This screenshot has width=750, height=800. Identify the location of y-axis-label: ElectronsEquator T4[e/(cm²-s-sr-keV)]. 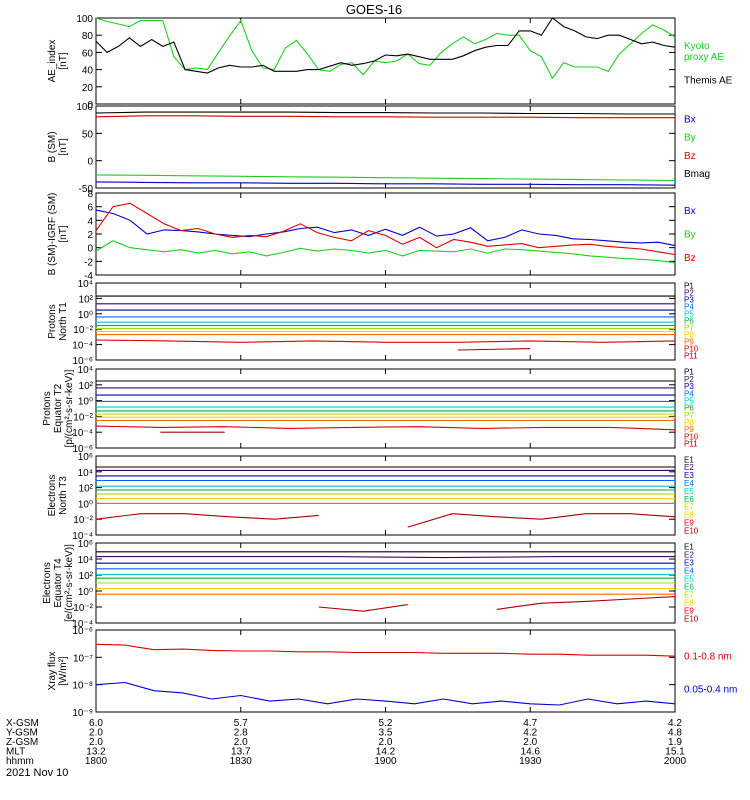
(58, 583).